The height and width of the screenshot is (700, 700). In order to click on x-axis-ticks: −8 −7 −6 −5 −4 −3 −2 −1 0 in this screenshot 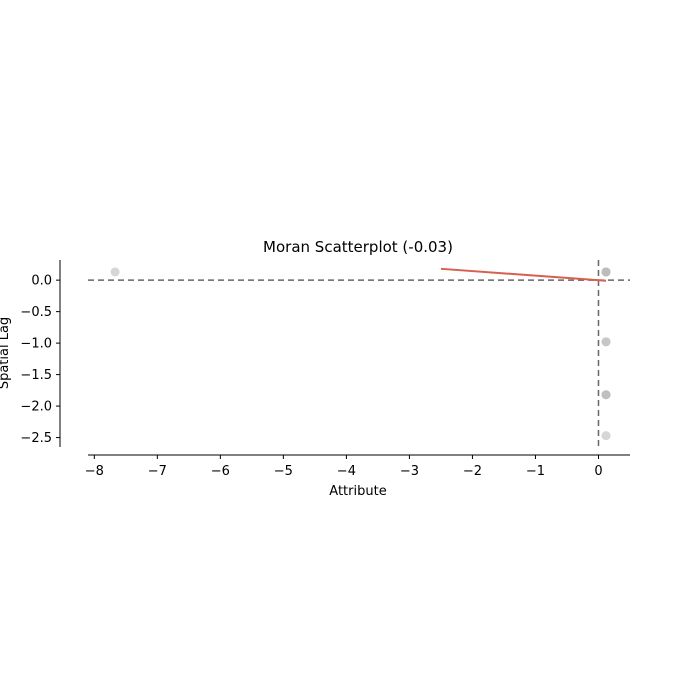, I will do `click(344, 467)`.